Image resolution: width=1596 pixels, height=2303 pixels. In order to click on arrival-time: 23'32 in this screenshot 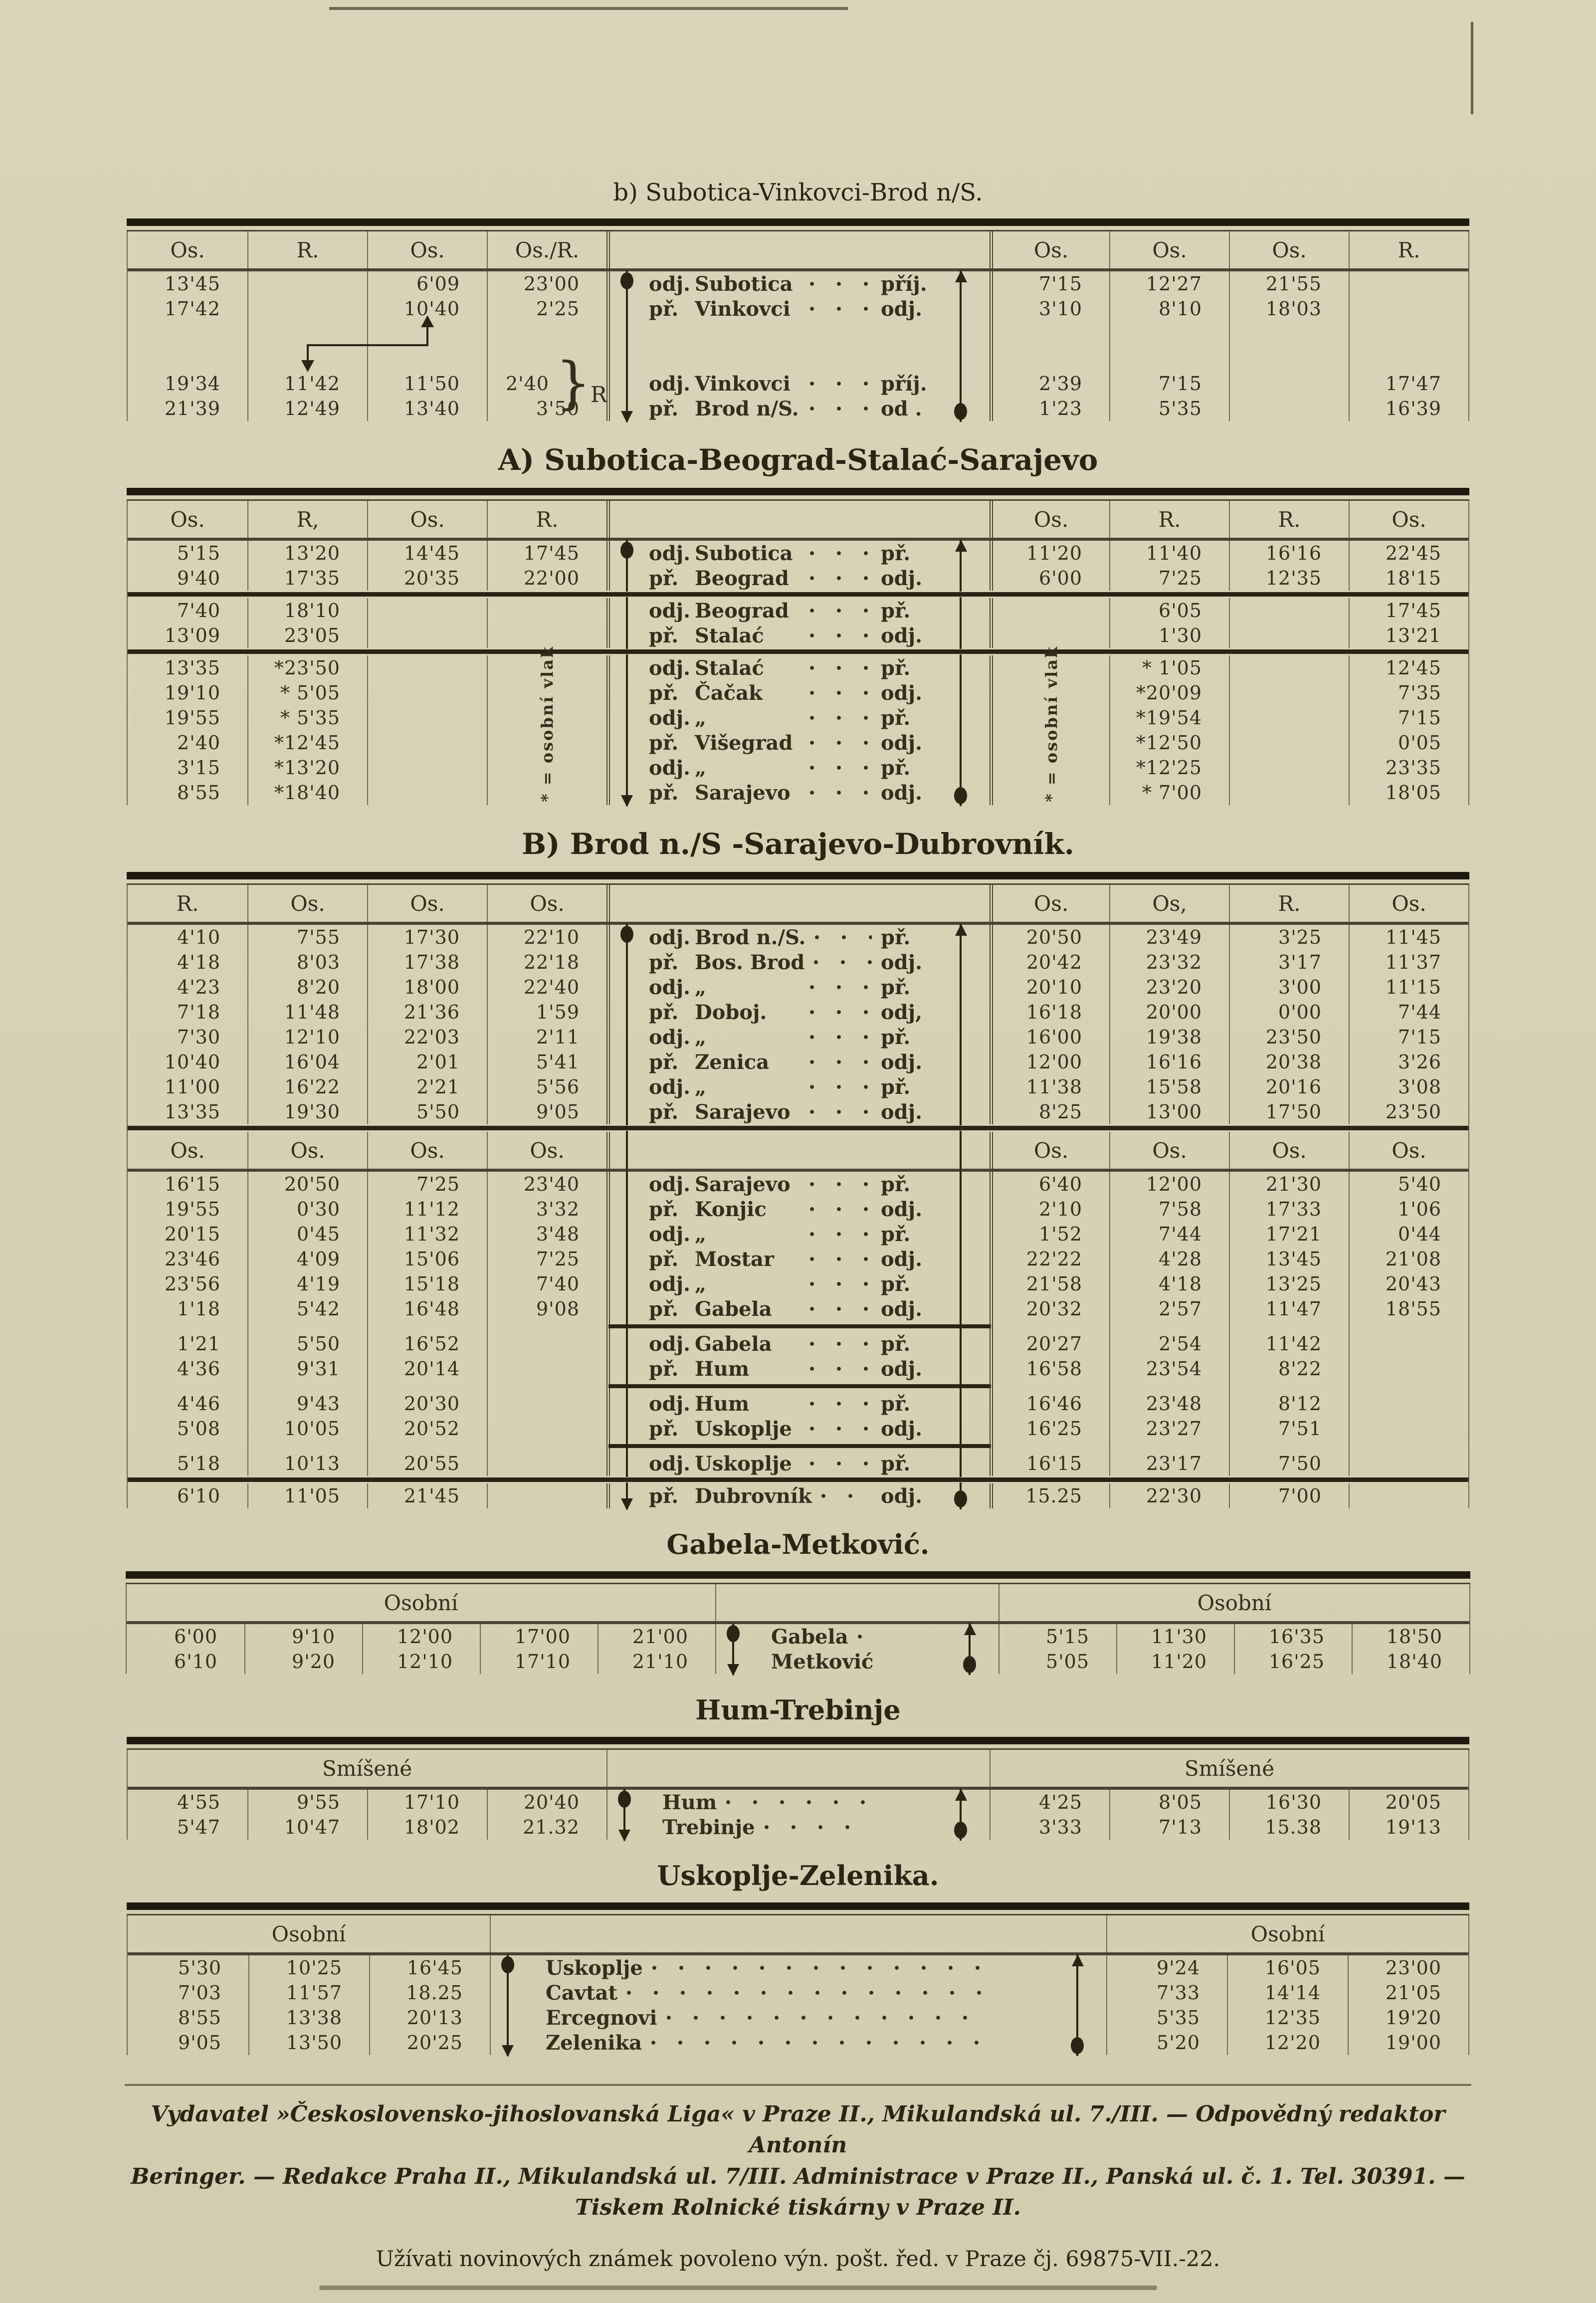, I will do `click(1169, 962)`.